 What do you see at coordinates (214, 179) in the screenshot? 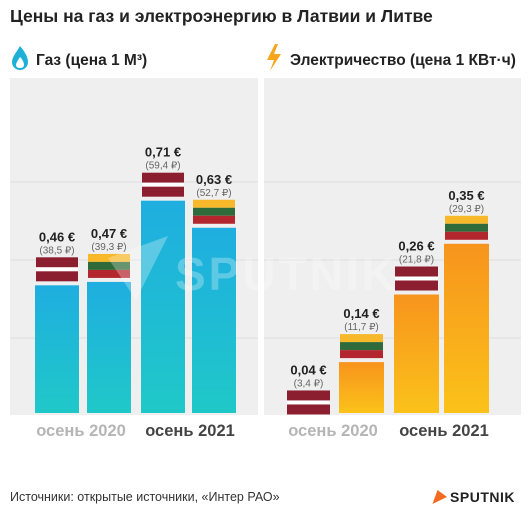
I see `value-label: 0,63 €` at bounding box center [214, 179].